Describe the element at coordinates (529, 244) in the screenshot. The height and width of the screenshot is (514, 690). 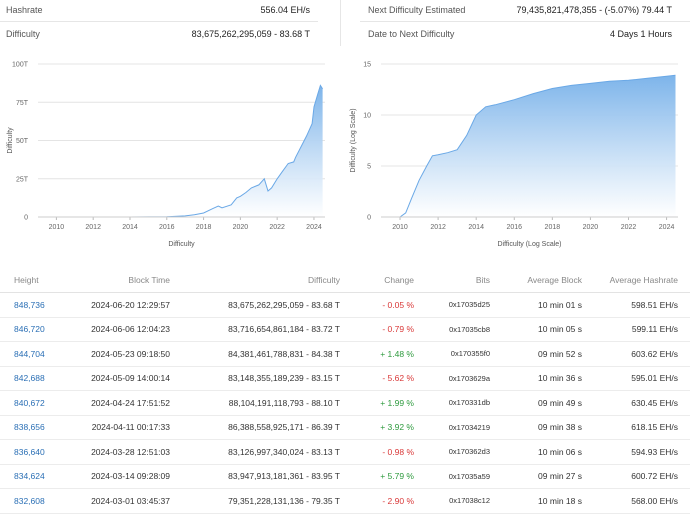
I see `x-axis-title: Difficulty (Log Scale)` at that location.